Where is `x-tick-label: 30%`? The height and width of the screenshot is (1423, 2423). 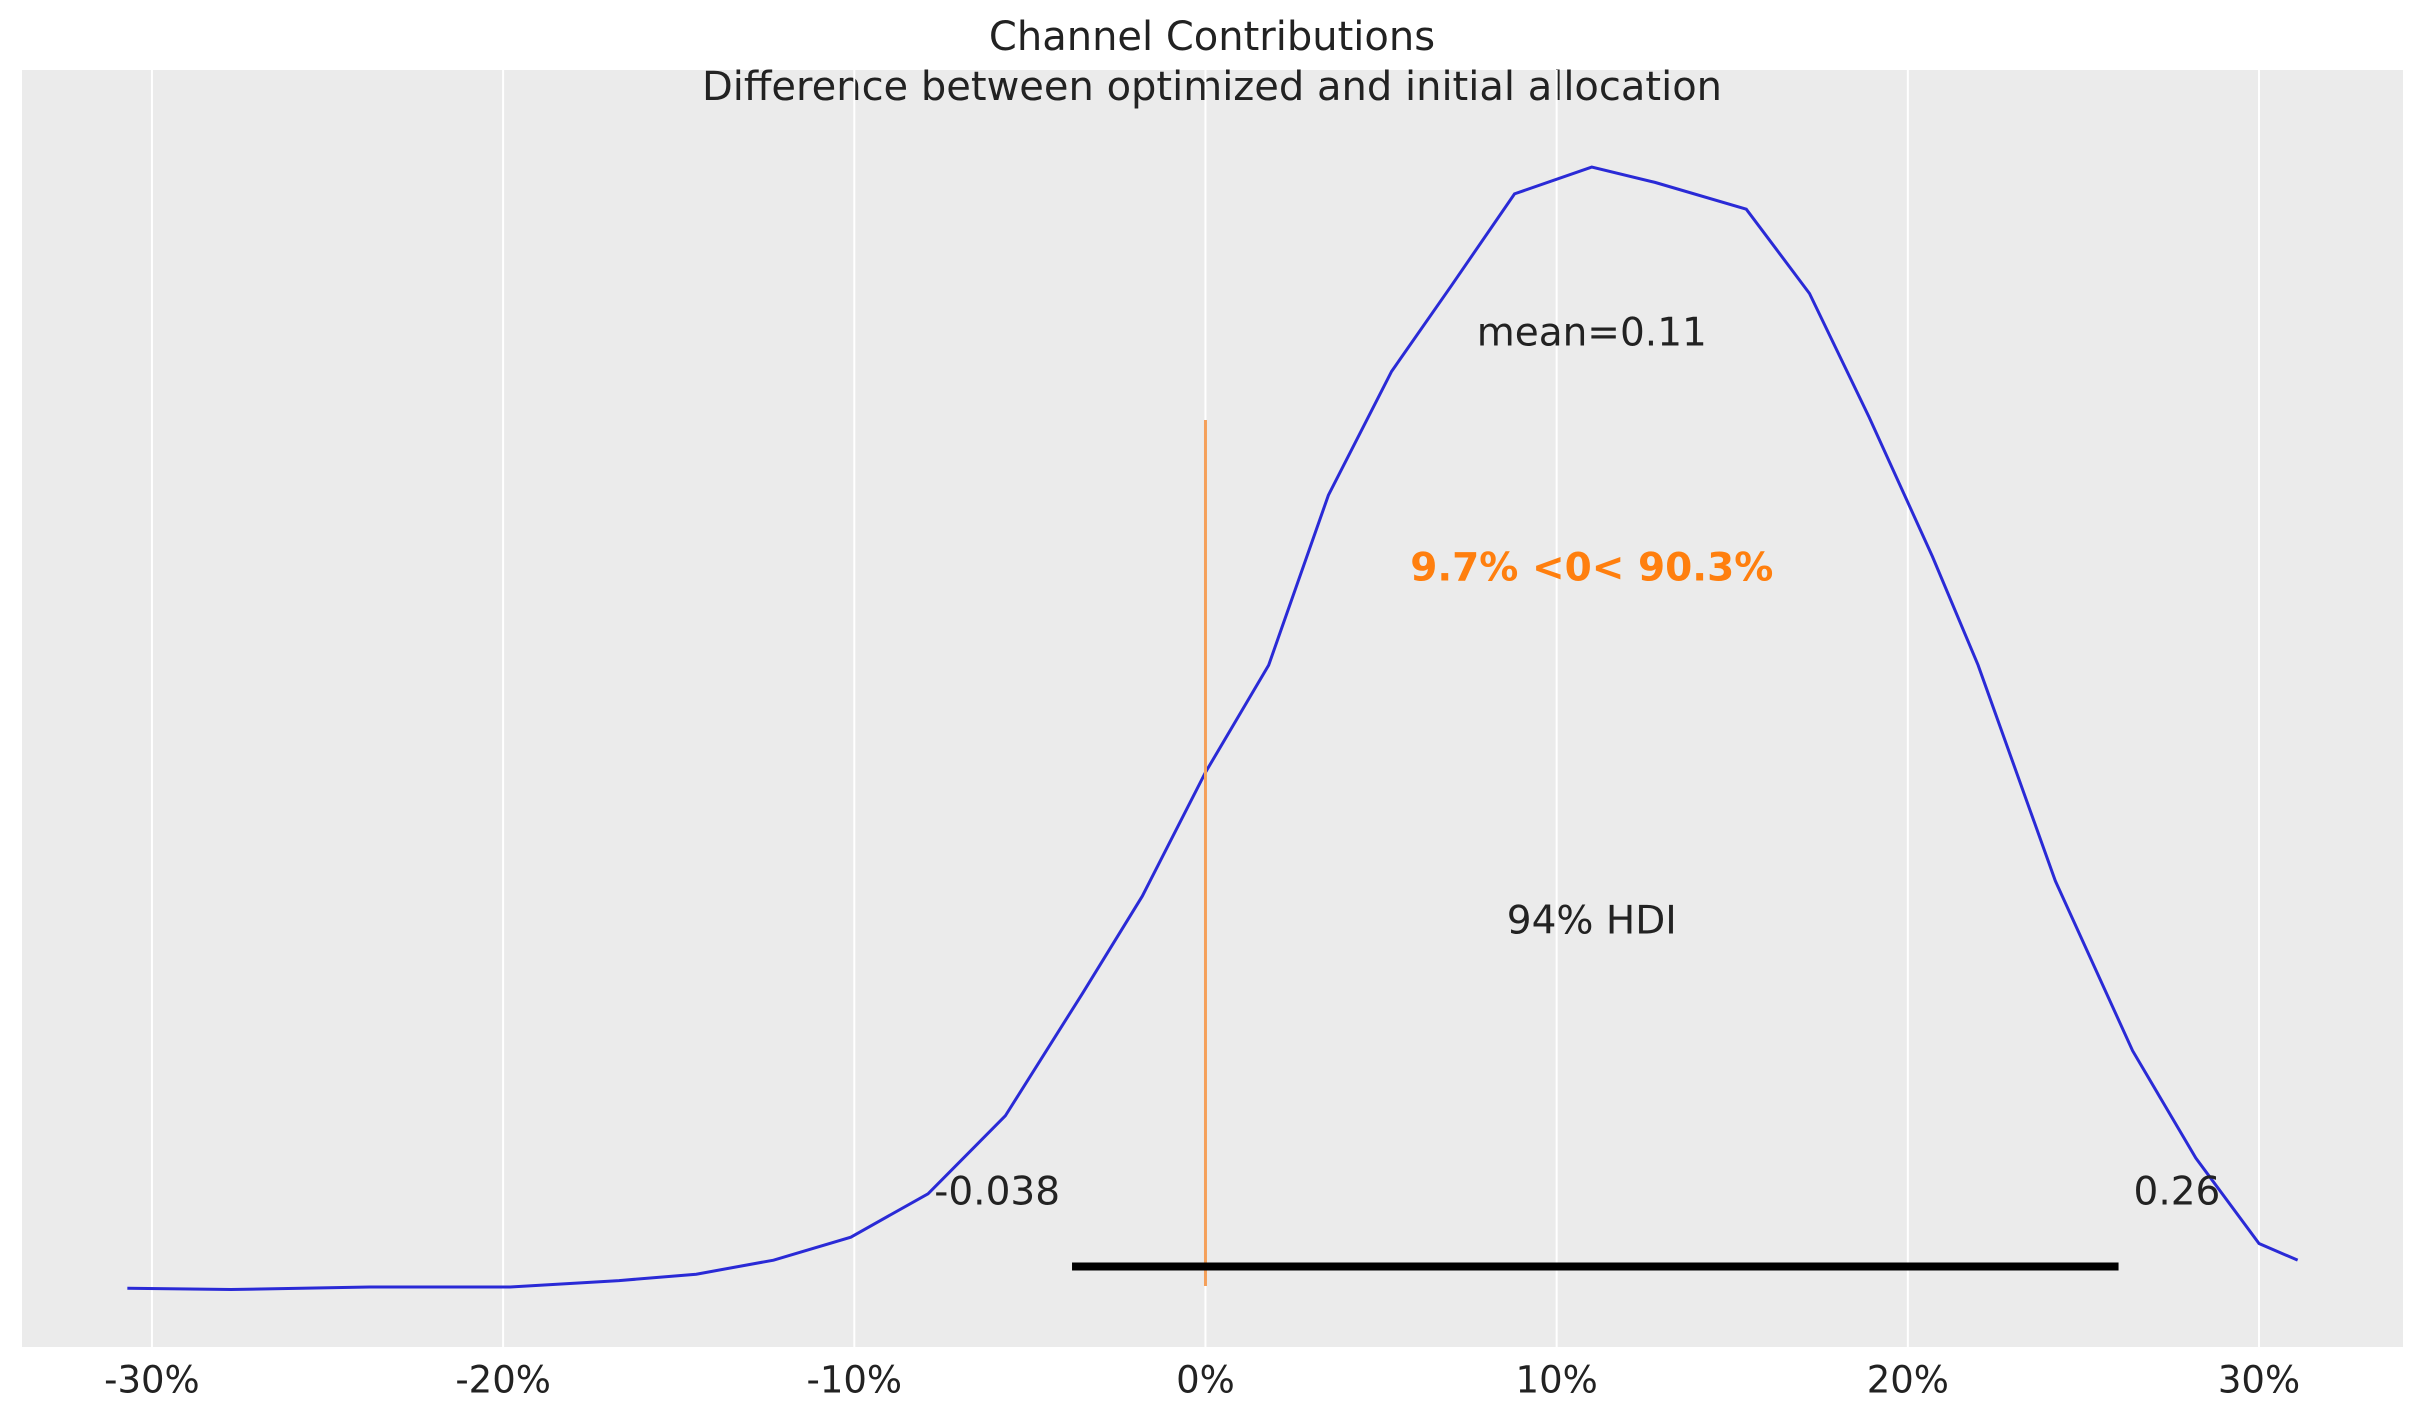
x-tick-label: 30% is located at coordinates (2259, 1380).